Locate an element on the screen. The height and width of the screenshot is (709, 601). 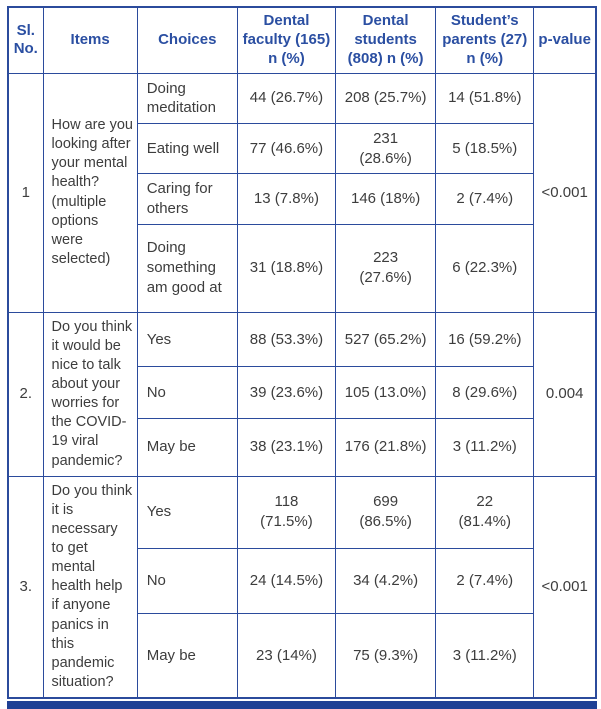
faculty-value-cell: 39 (23.6%) is located at coordinates (286, 392).